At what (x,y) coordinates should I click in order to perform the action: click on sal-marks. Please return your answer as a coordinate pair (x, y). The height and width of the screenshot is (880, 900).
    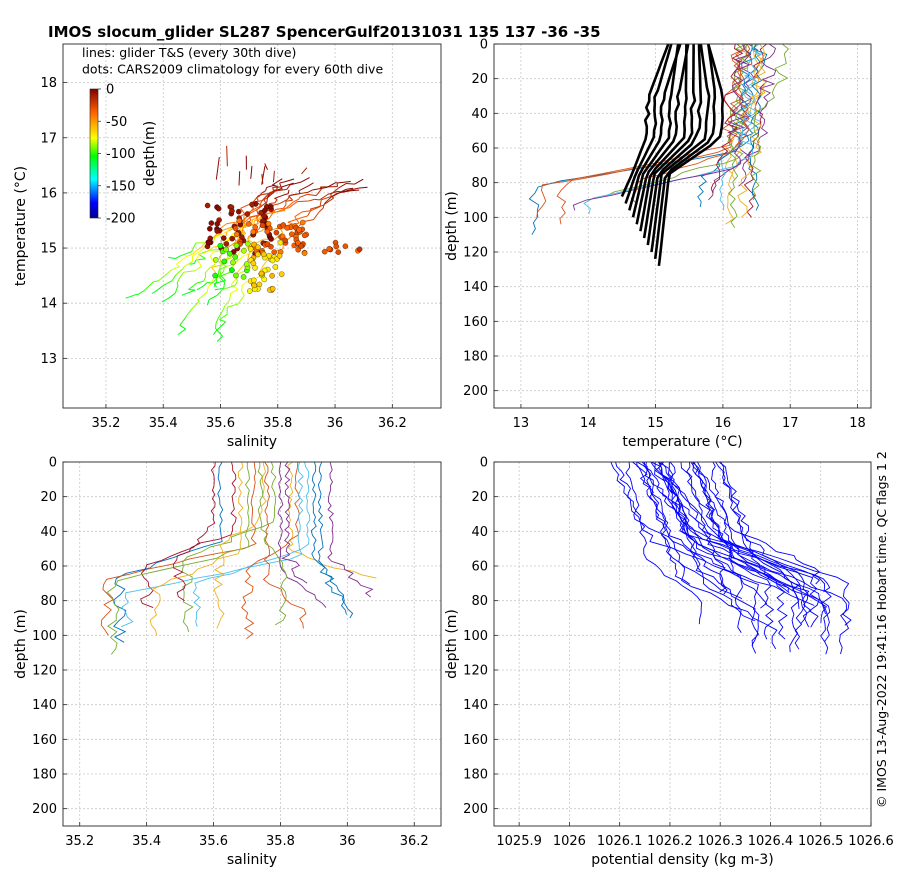
    Looking at the image, I should click on (238, 558).